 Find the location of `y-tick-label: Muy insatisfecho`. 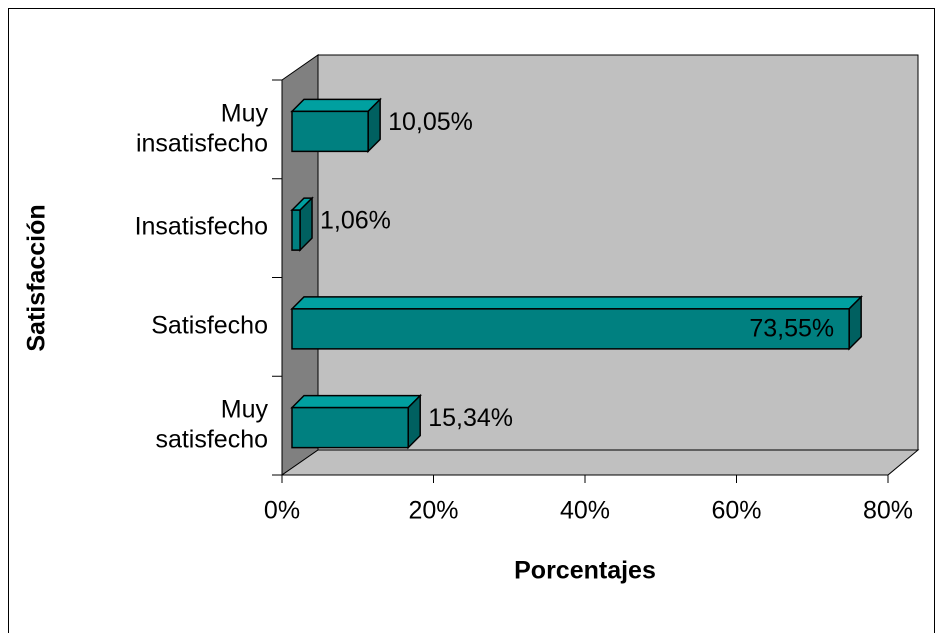

y-tick-label: Muy insatisfecho is located at coordinates (202, 128).